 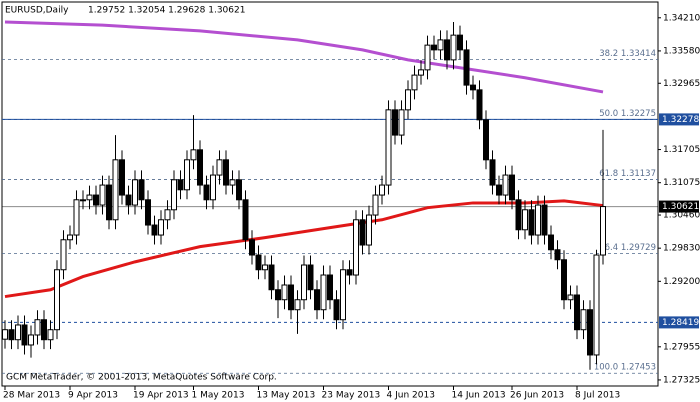 What do you see at coordinates (37, 11) in the screenshot?
I see `chart-title: EURUSD,Daily` at bounding box center [37, 11].